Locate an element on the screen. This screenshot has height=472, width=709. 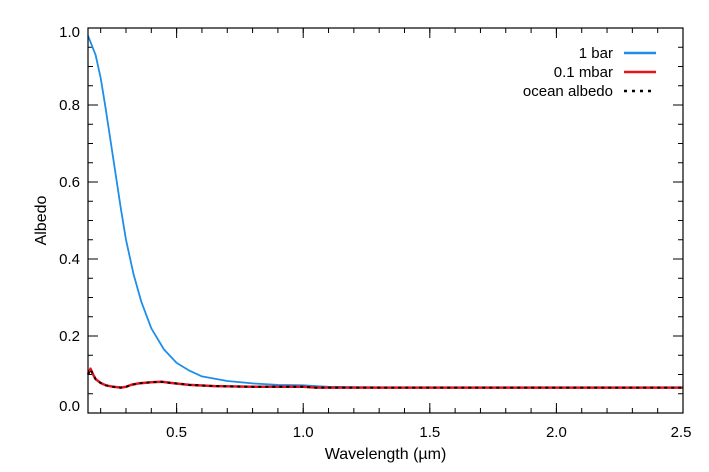
x-axis-label: Wavelength (µm) is located at coordinates (386, 454).